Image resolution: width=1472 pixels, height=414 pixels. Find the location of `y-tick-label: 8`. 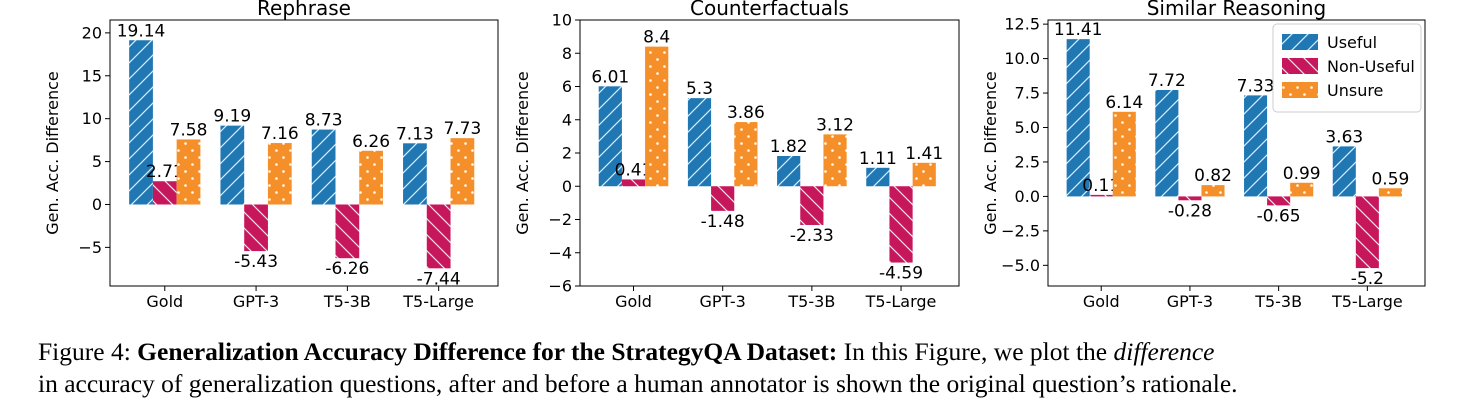

y-tick-label: 8 is located at coordinates (567, 53).